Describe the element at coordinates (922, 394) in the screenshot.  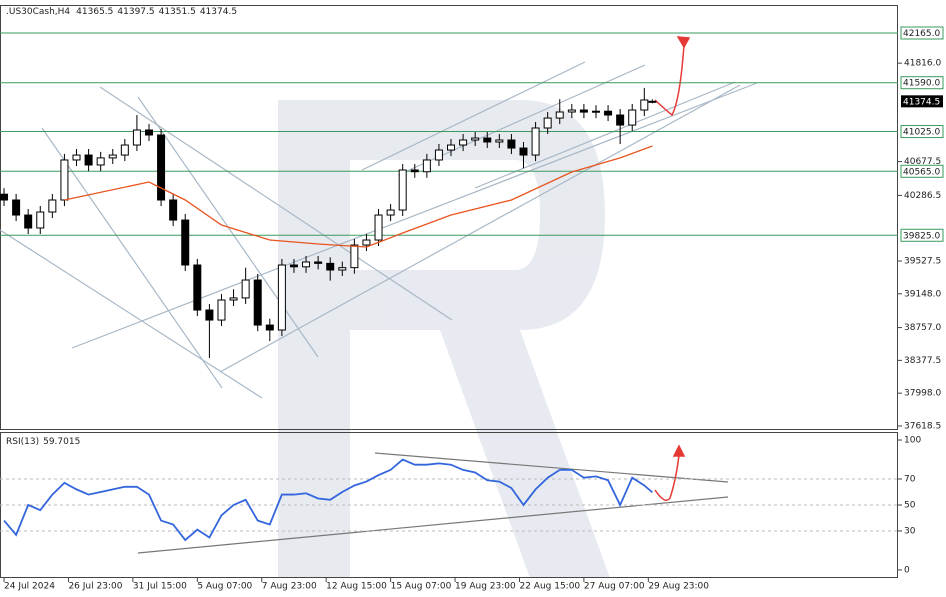
I see `y-tick-label: 37998.0` at that location.